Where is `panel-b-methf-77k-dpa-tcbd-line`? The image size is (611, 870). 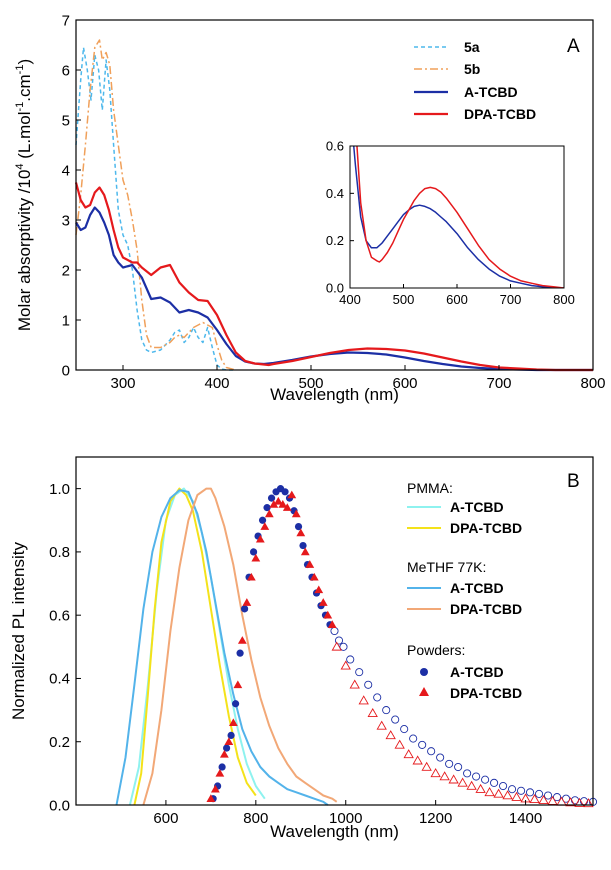 panel-b-methf-77k-dpa-tcbd-line is located at coordinates (240, 646).